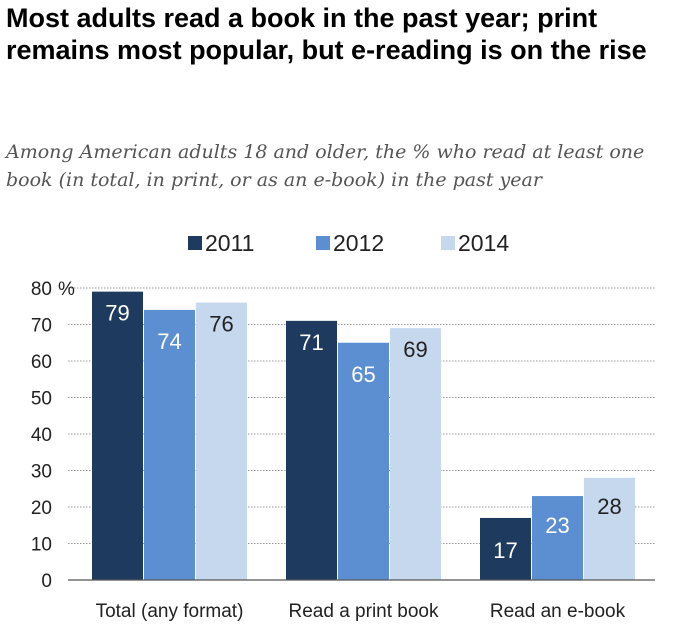 The image size is (681, 630). I want to click on y-tick-label: 40, so click(41, 435).